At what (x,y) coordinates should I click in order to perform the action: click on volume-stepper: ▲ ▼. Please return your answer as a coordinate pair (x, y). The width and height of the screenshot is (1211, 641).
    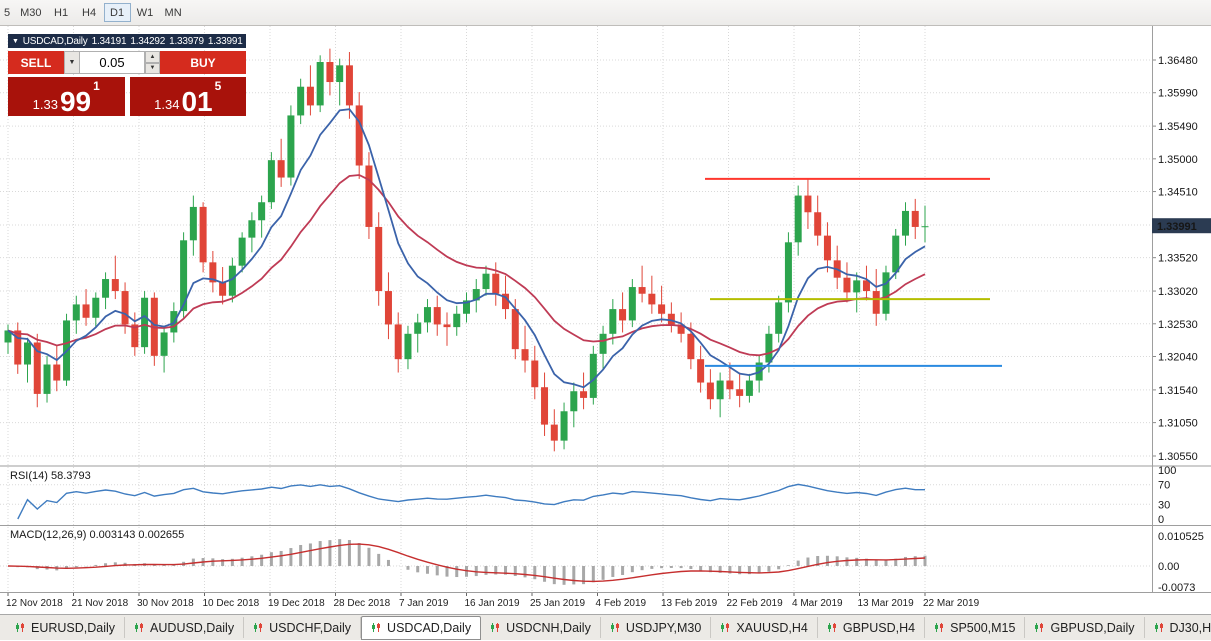
    Looking at the image, I should click on (152, 62).